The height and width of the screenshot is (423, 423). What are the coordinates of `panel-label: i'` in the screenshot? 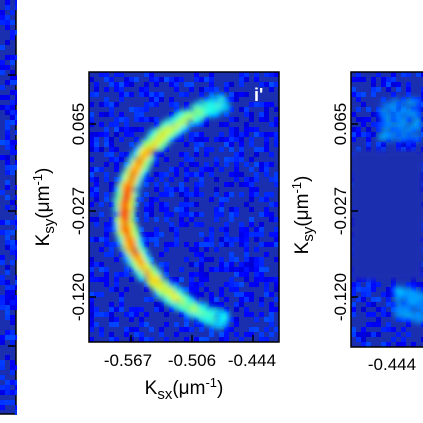 It's located at (258, 95).